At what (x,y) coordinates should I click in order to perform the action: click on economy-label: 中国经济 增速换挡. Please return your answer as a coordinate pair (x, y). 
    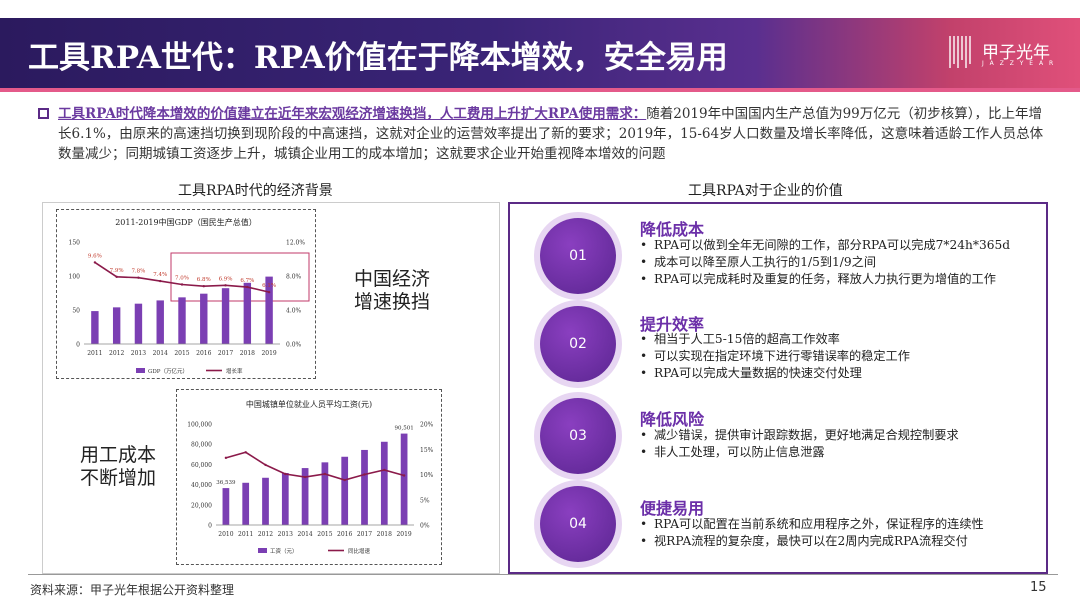
    Looking at the image, I should click on (392, 291).